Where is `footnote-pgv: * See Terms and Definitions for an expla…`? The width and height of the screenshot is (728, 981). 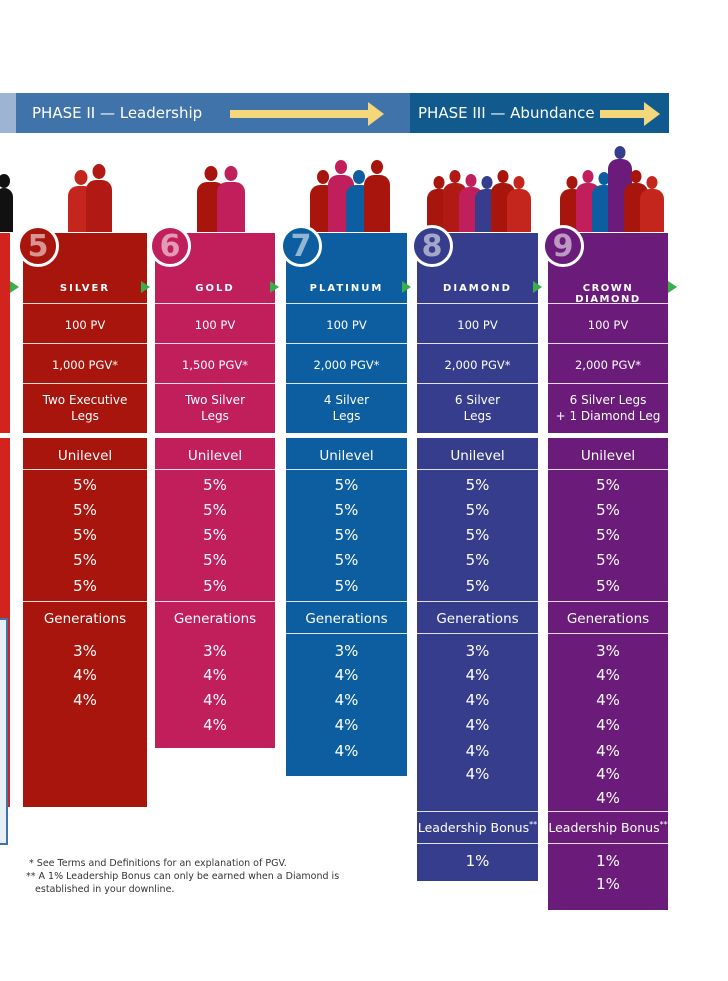
footnote-pgv: * See Terms and Definitions for an expla… is located at coordinates (156, 863).